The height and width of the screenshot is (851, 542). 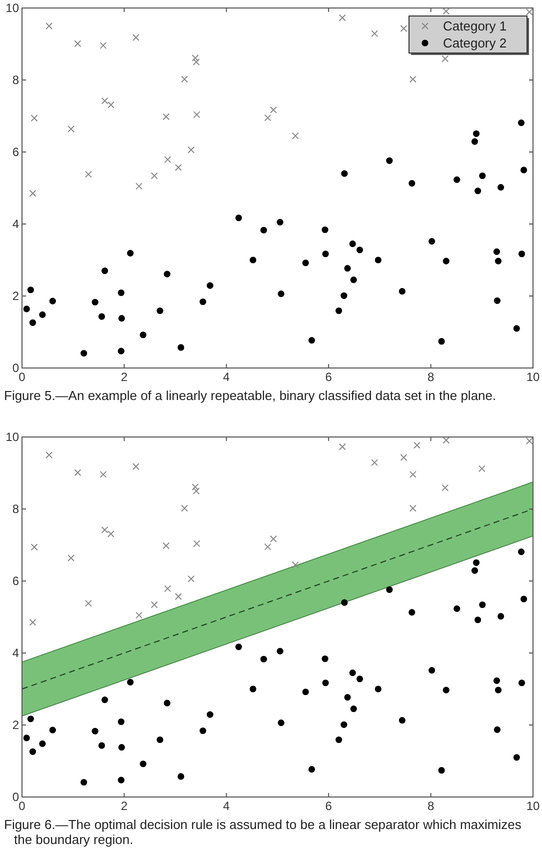 I want to click on x-tick-label: 6, so click(x=328, y=377).